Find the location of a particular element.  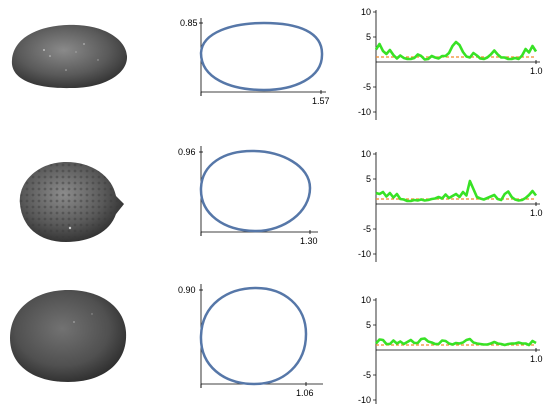

outline-height-label: 0.90 is located at coordinates (187, 290).